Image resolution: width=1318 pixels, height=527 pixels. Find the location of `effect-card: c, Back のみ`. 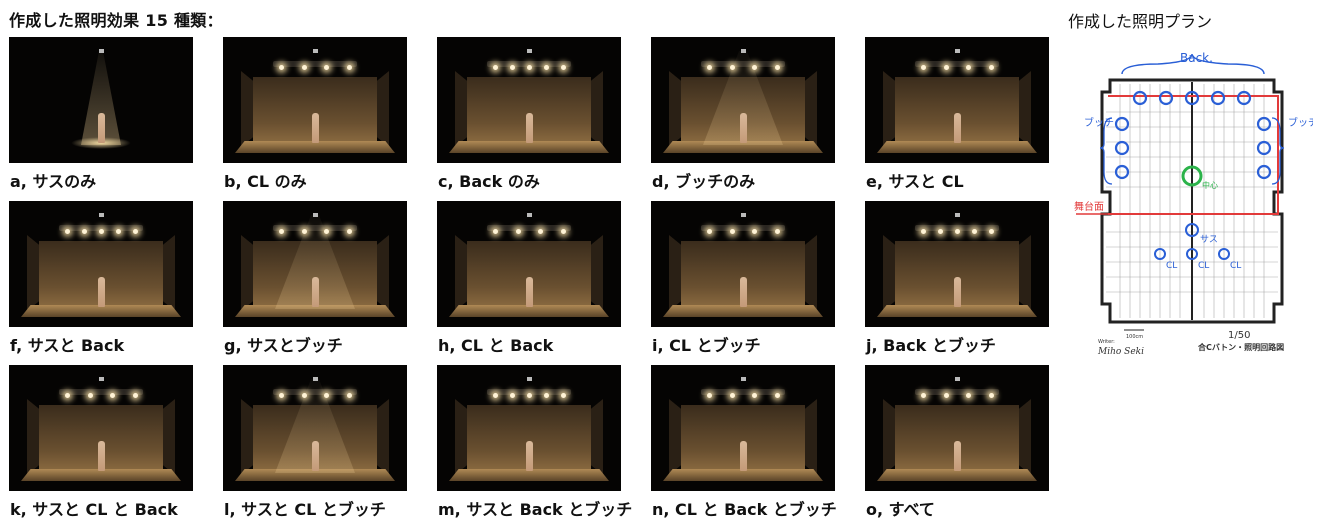

effect-card: c, Back のみ is located at coordinates (529, 114).